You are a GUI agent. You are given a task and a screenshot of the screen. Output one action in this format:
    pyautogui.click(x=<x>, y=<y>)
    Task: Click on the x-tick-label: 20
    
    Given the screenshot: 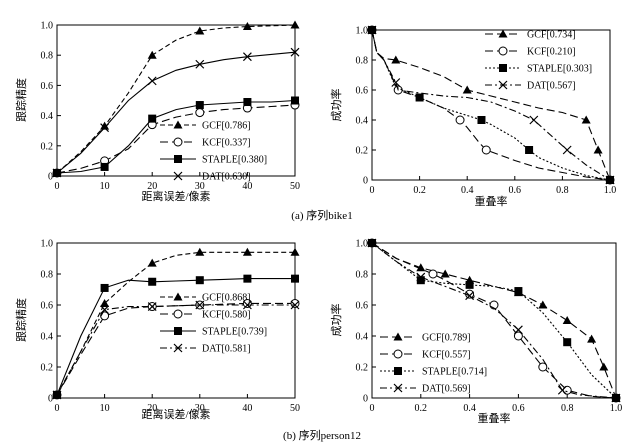 What is the action you would take?
    pyautogui.click(x=152, y=408)
    